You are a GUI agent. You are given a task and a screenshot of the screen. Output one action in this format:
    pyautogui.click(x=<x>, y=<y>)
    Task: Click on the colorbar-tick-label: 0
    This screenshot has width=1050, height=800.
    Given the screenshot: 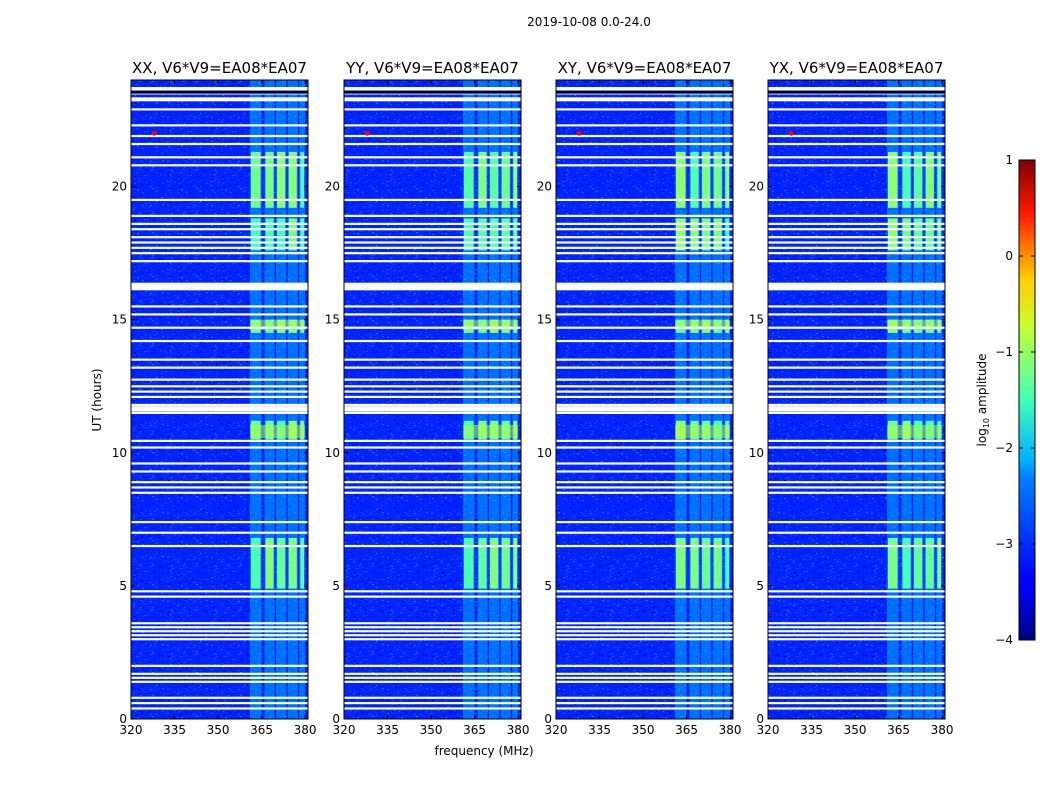 What is the action you would take?
    pyautogui.click(x=1009, y=256)
    